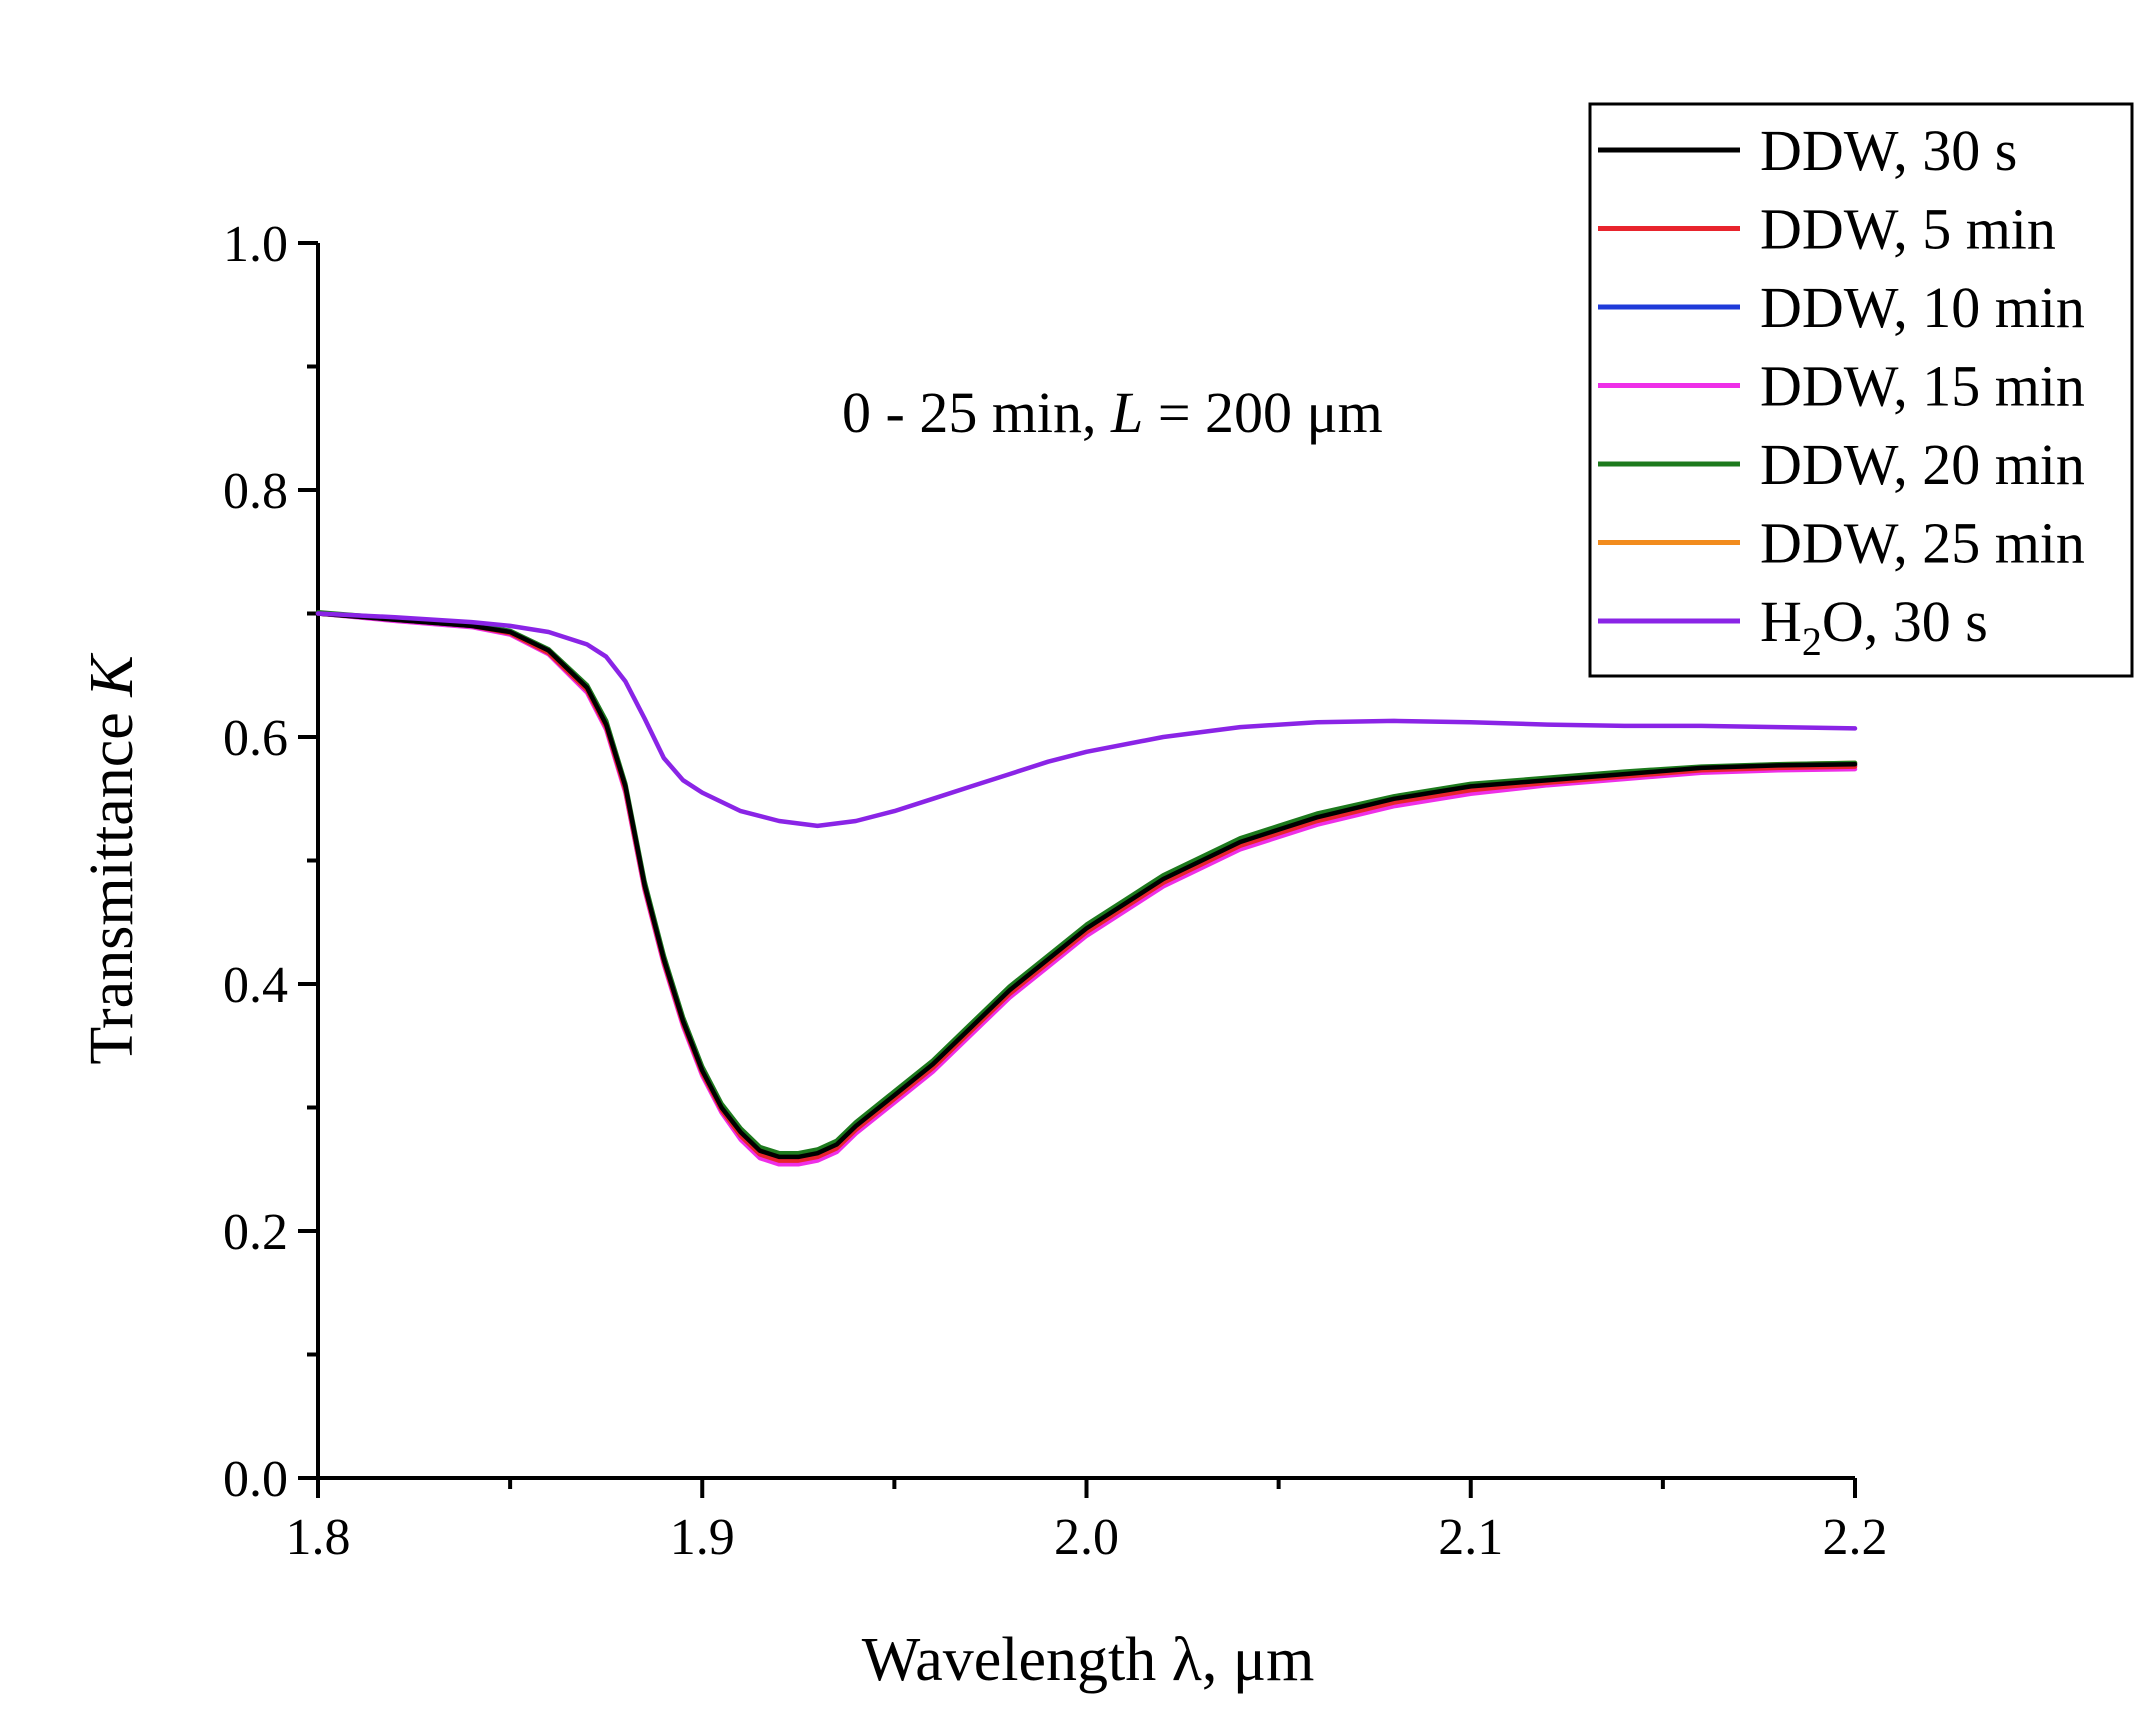 Image resolution: width=2147 pixels, height=1718 pixels. I want to click on x-tick-label: 2.1, so click(1470, 1537).